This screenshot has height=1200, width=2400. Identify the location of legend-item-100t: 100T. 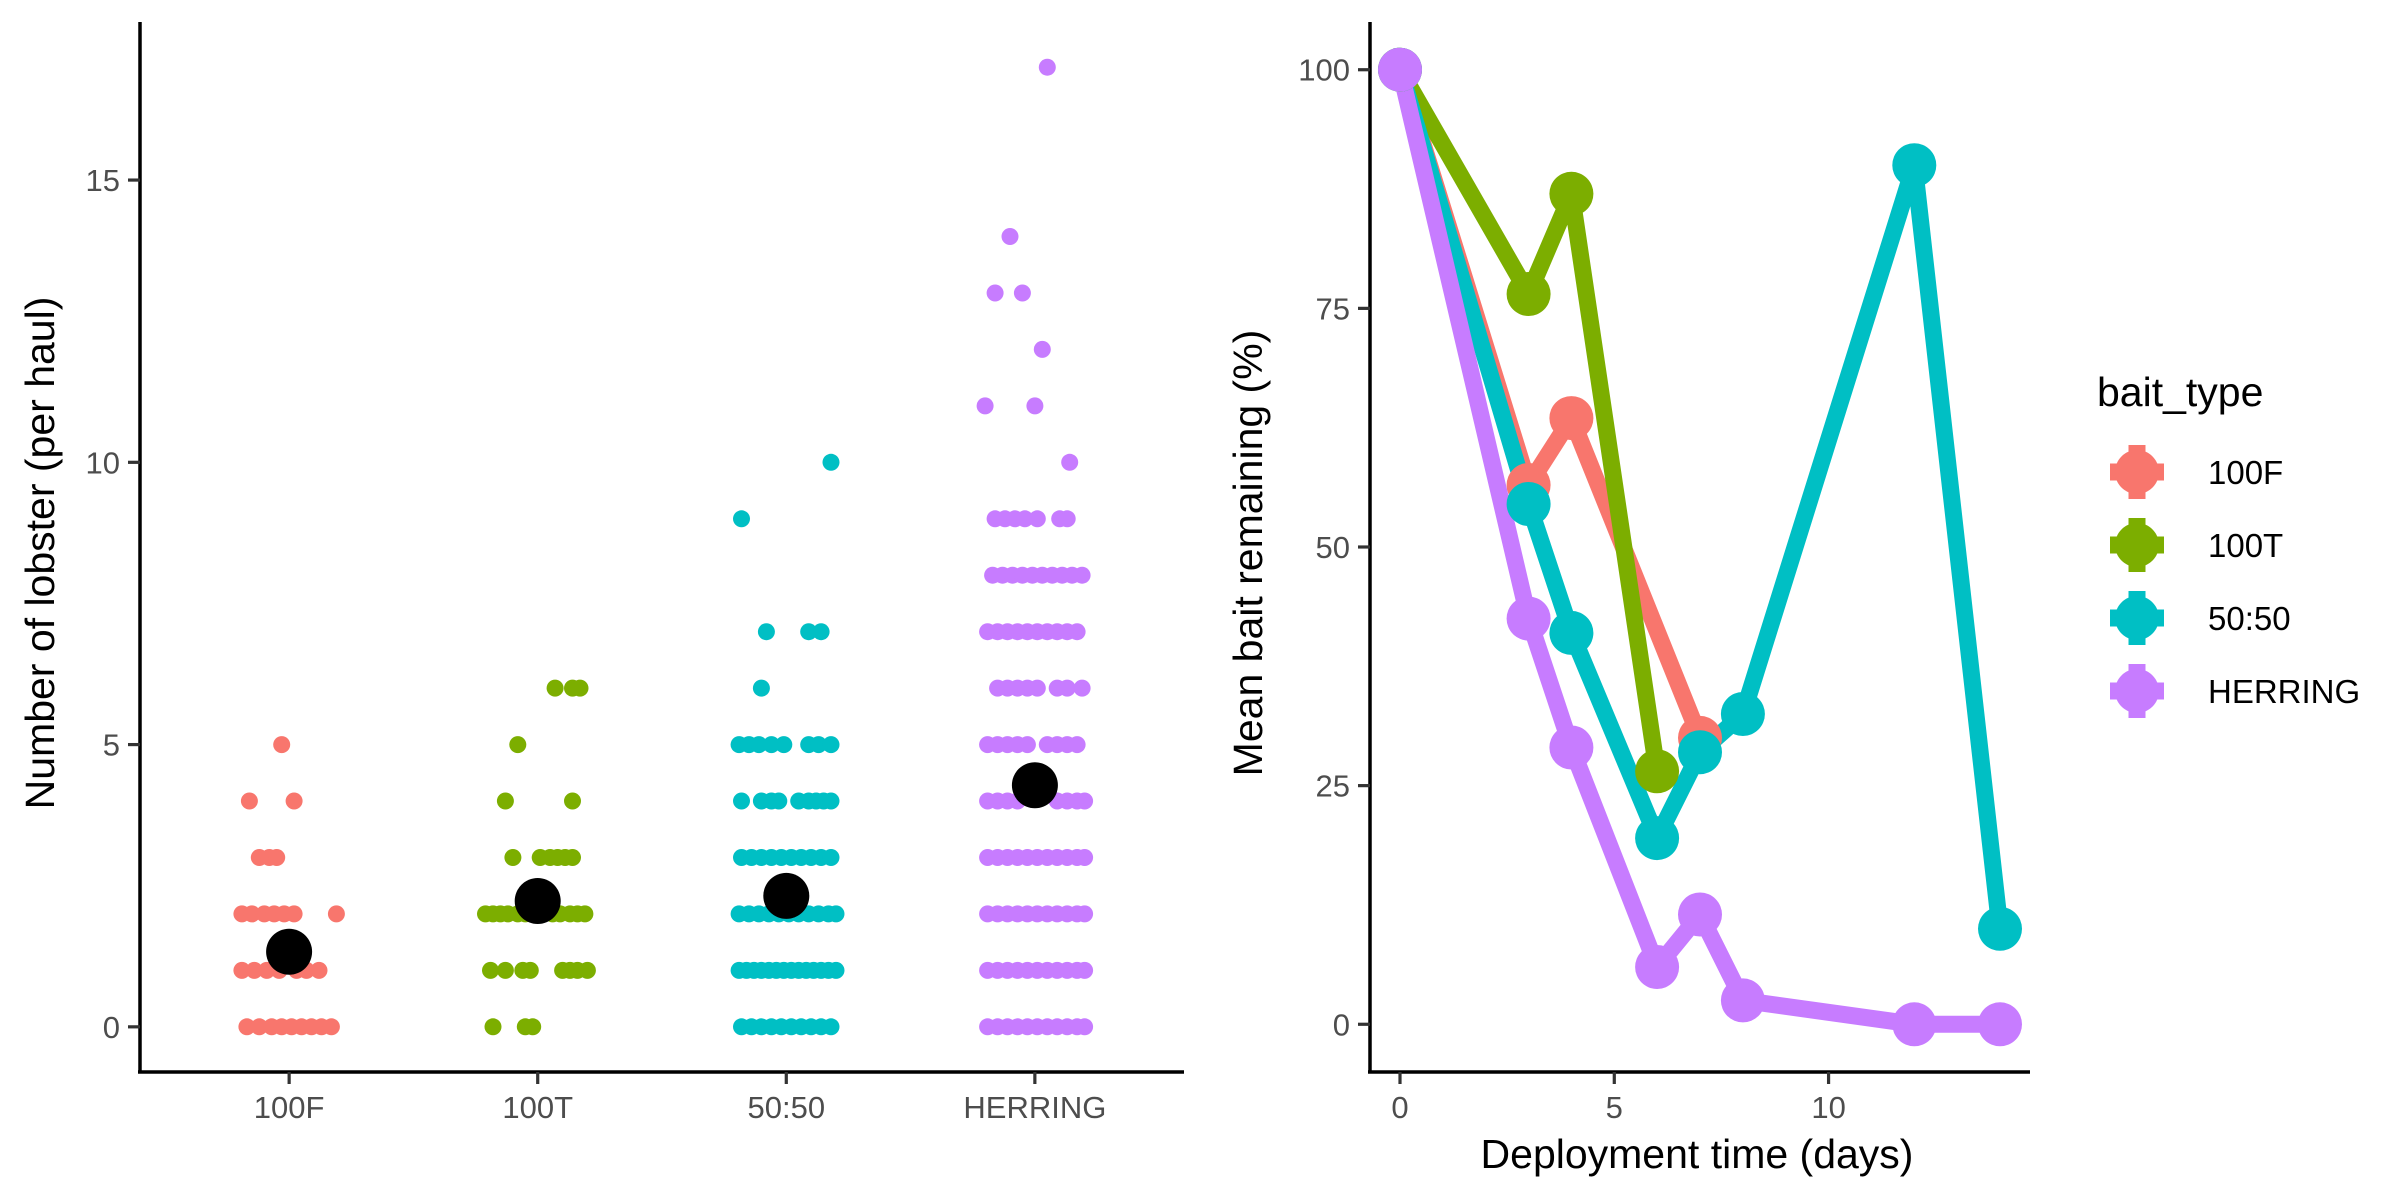
(2196, 545).